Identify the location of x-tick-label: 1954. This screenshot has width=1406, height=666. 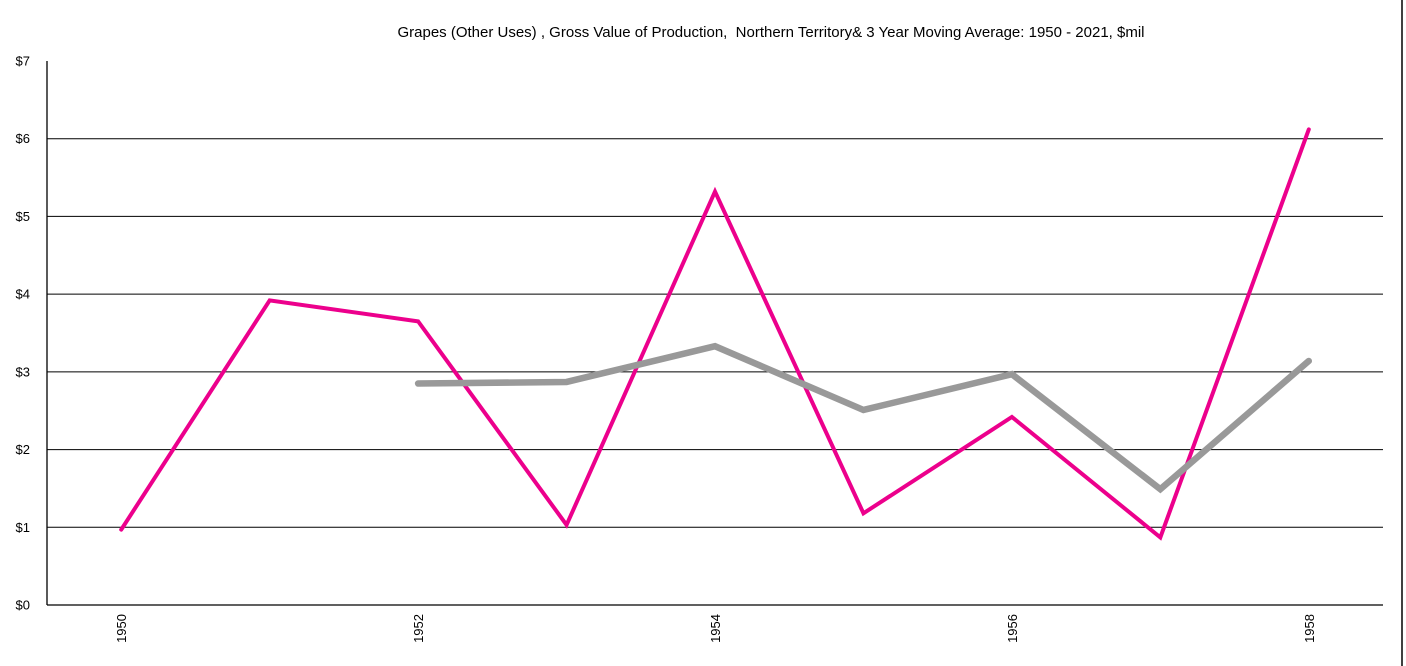
(715, 628).